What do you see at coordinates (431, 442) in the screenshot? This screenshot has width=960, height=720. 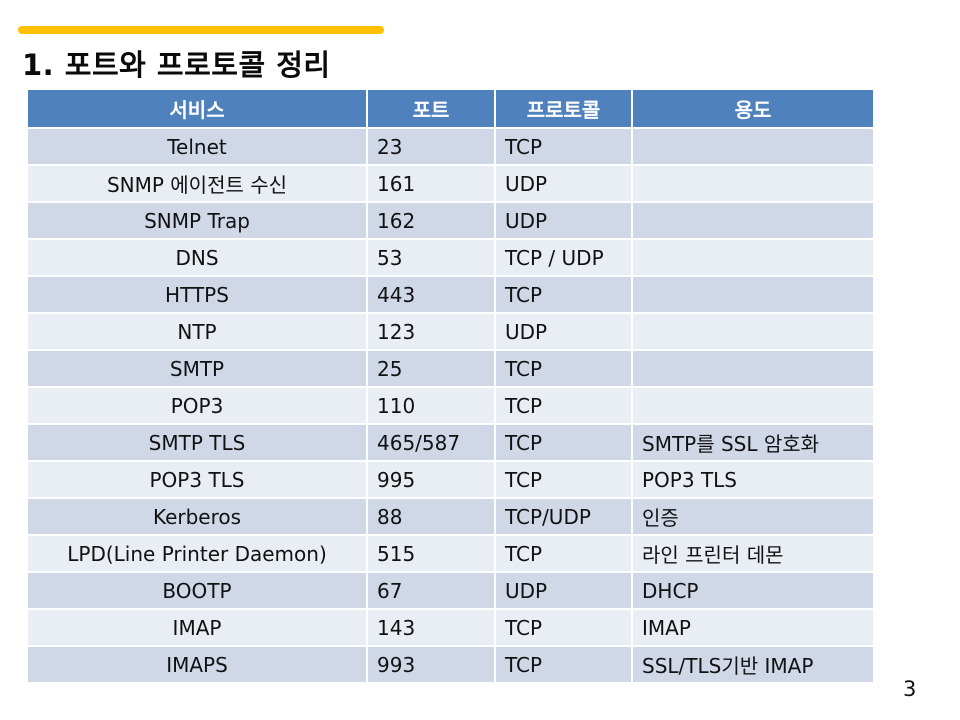 I see `cell-port: 465/587` at bounding box center [431, 442].